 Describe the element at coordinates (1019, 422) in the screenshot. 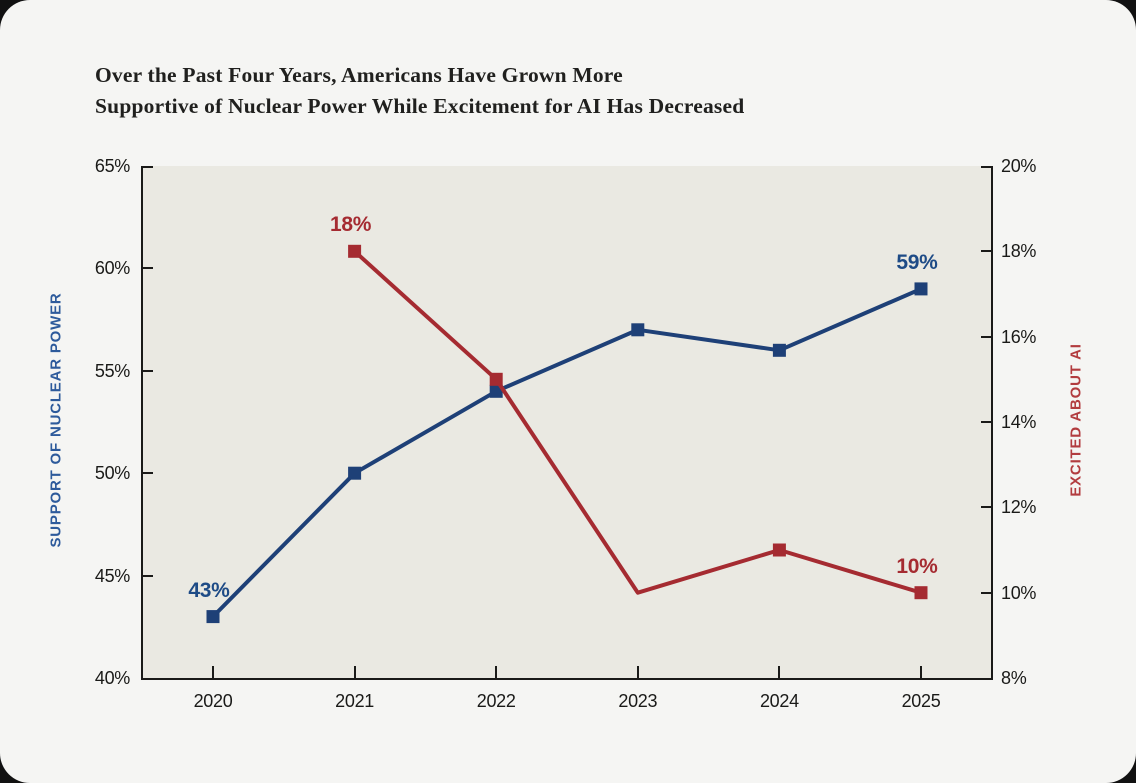

I see `y-axis-right-tick-label: 14%` at that location.